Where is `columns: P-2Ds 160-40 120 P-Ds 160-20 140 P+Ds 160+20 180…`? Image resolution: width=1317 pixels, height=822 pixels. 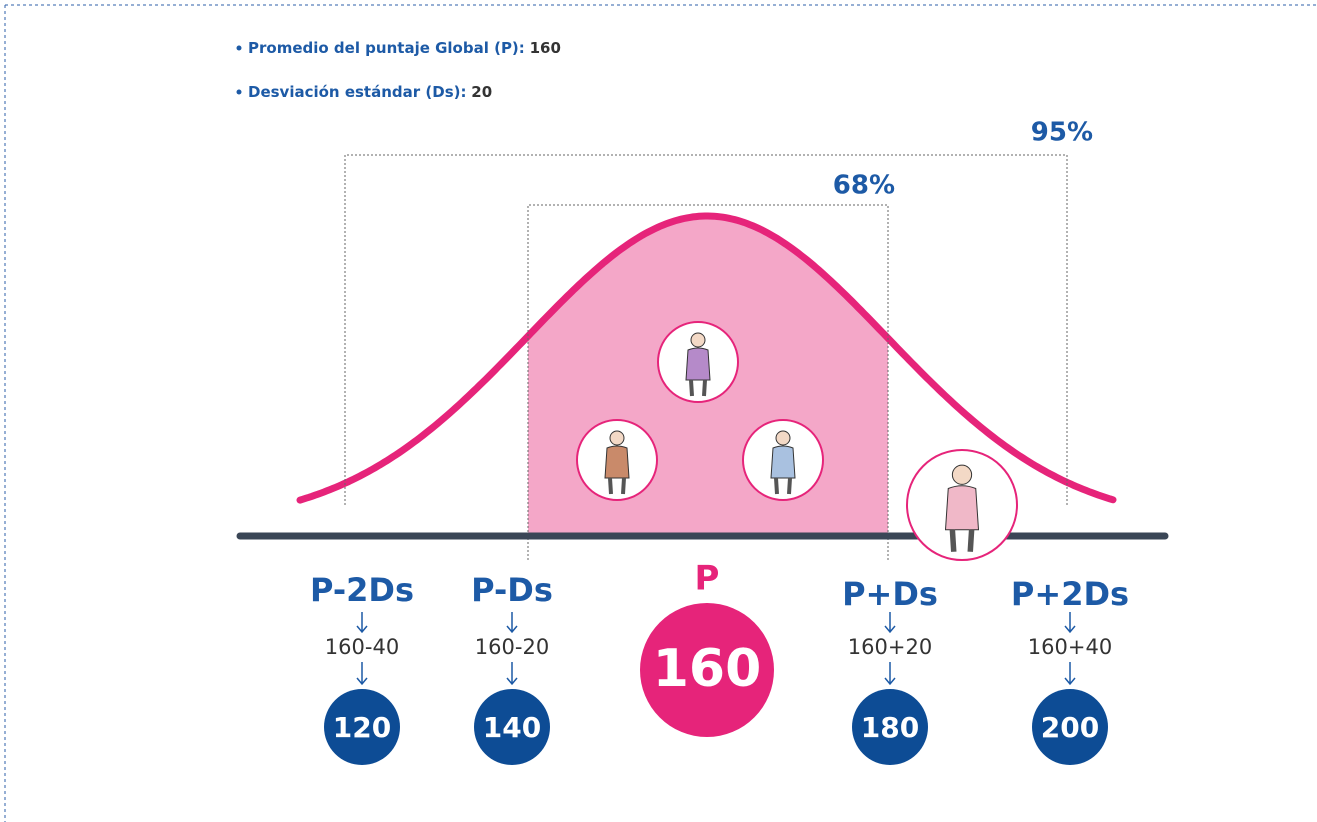 columns: P-2Ds 160-40 120 P-Ds 160-20 140 P+Ds 160+20 180… is located at coordinates (719, 668).